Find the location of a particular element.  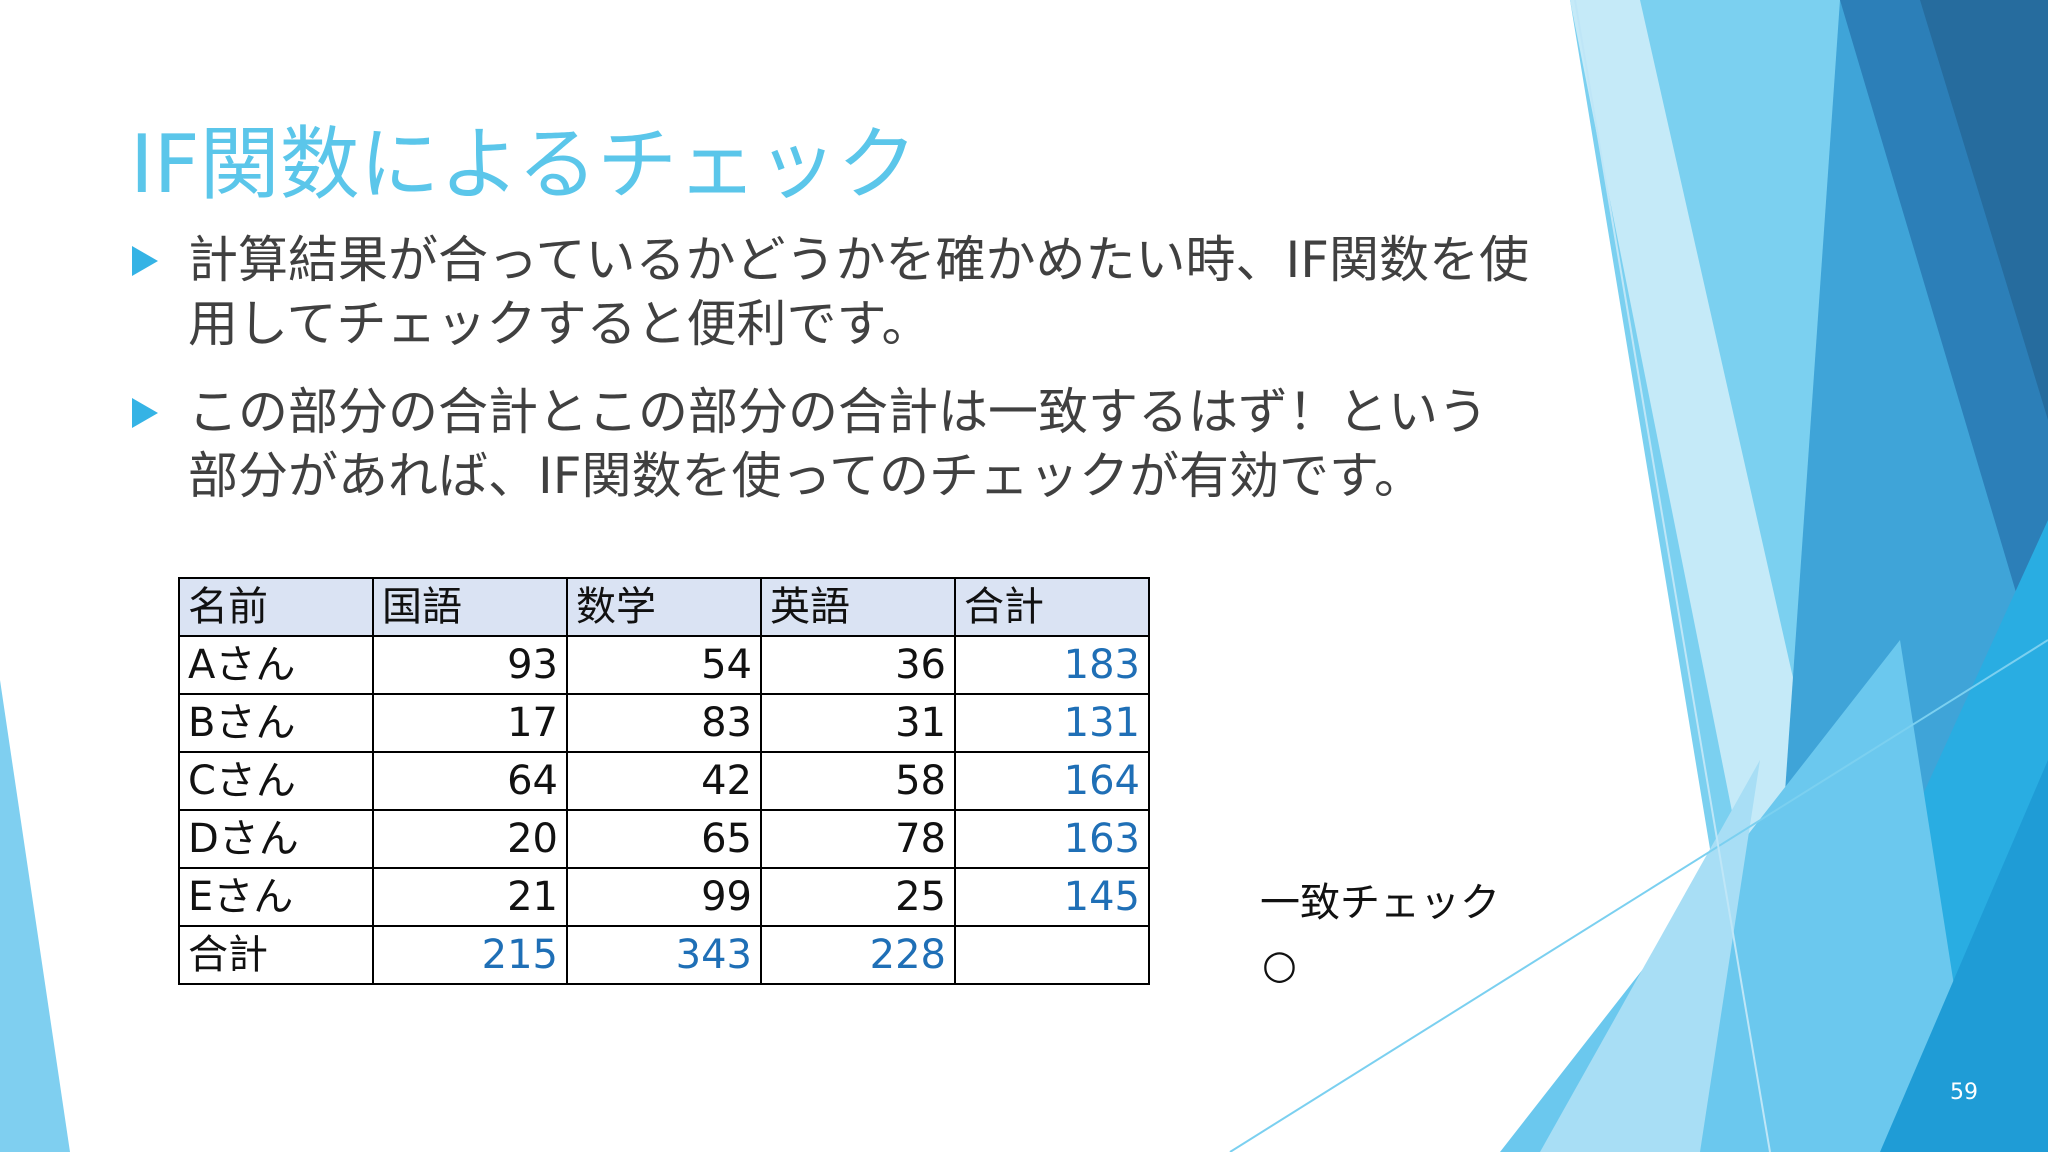

header-total: 合計 is located at coordinates (1052, 607).